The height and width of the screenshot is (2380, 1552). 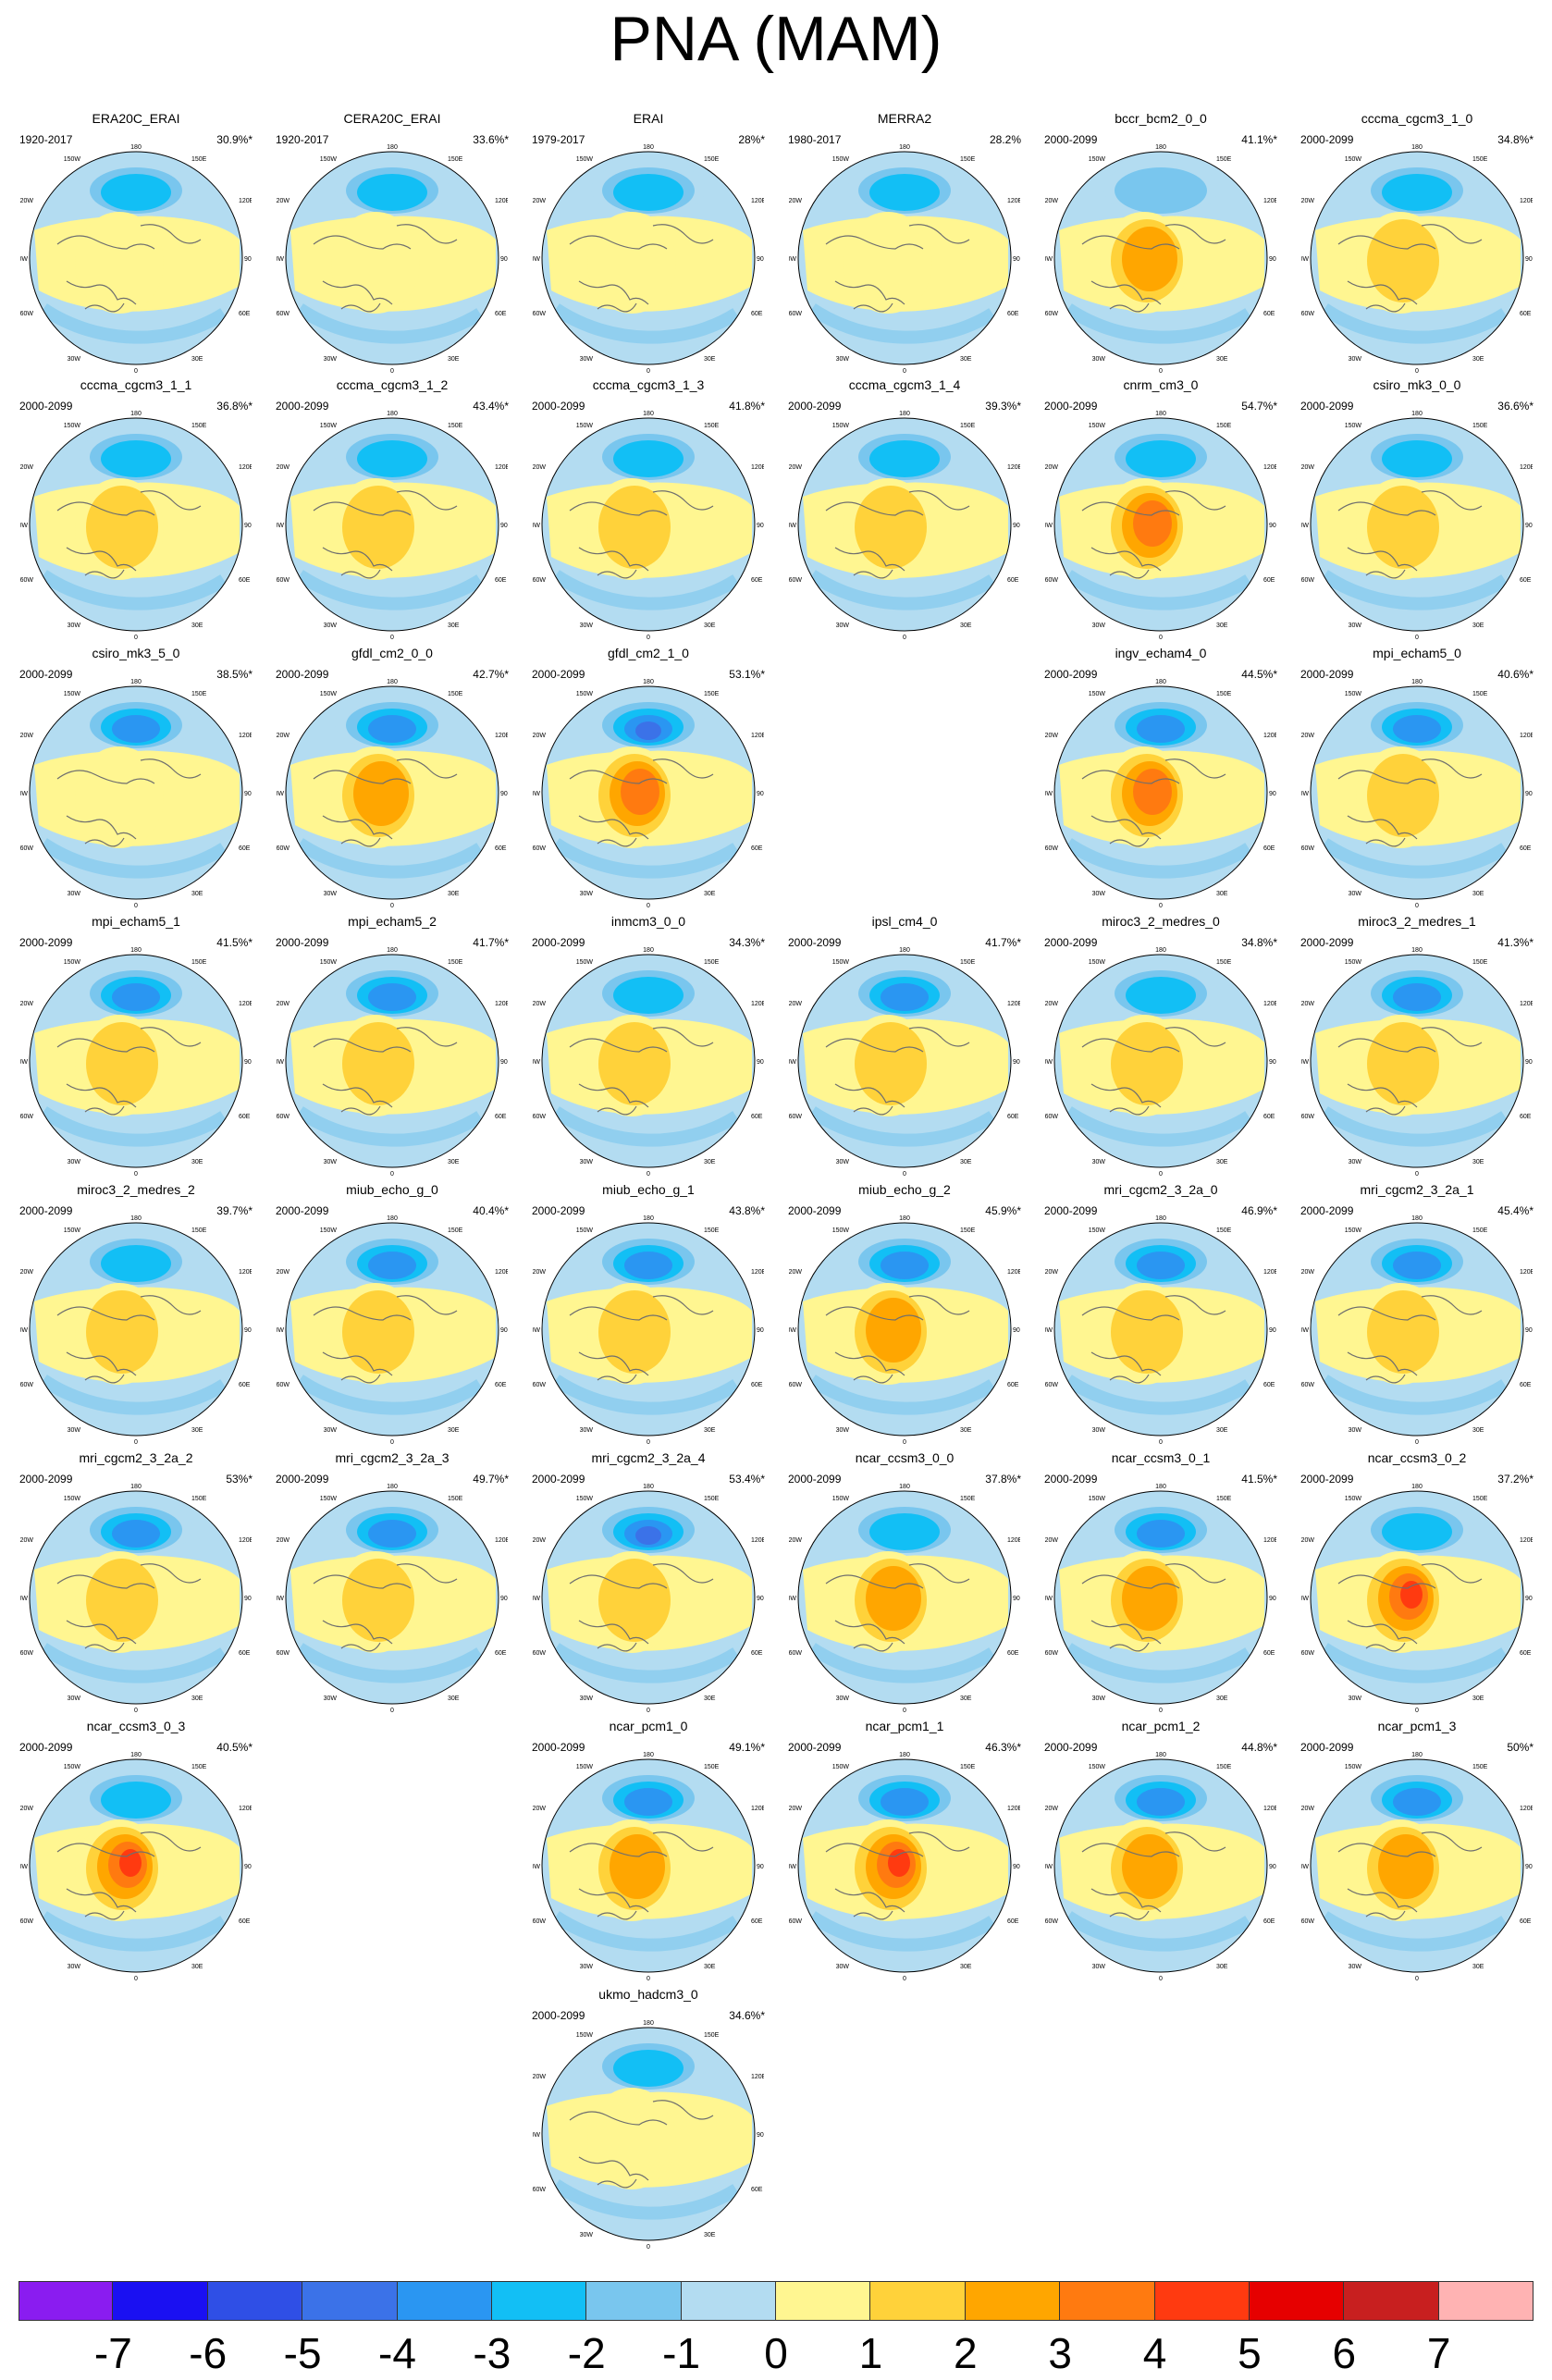 What do you see at coordinates (747, 406) in the screenshot?
I see `panel-explained-variance: 41.8%*` at bounding box center [747, 406].